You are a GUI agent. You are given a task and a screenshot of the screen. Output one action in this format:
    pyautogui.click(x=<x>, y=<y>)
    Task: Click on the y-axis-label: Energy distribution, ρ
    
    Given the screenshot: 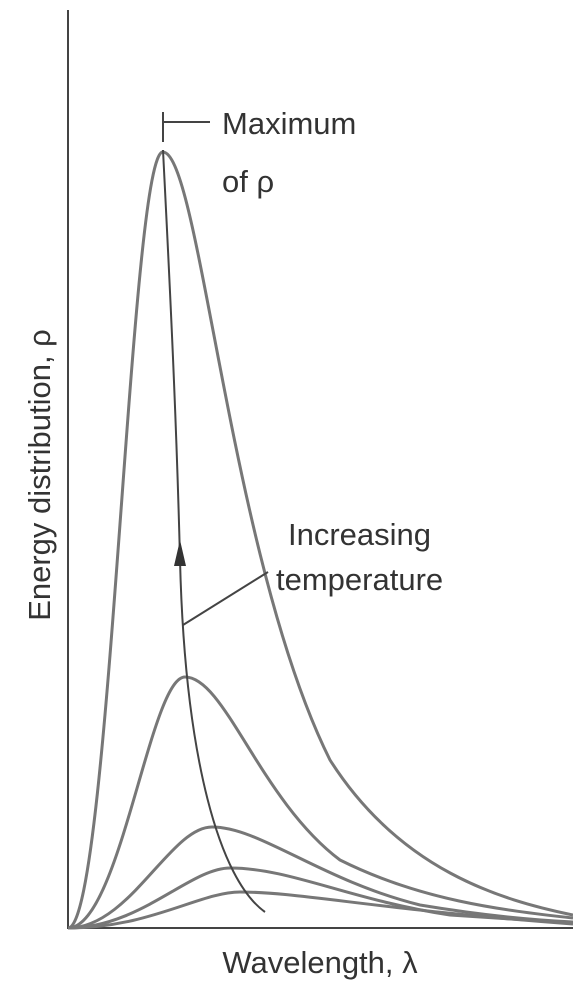 What is the action you would take?
    pyautogui.click(x=39, y=475)
    